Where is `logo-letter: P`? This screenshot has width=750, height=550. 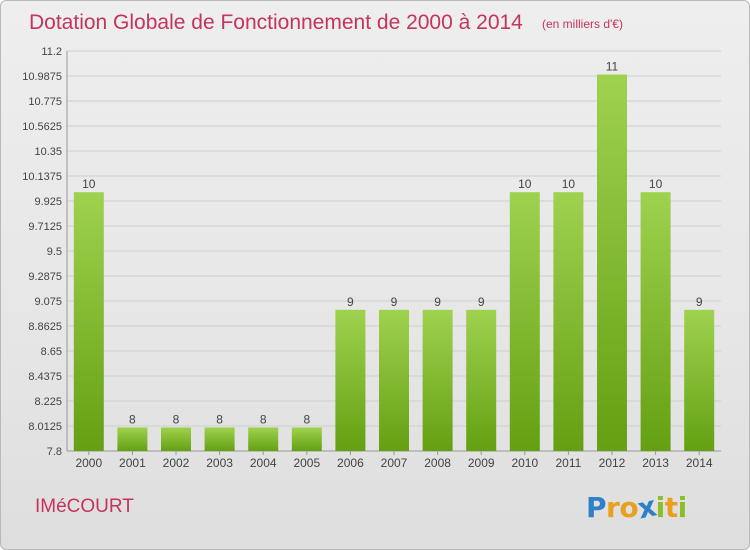 logo-letter: P is located at coordinates (596, 507).